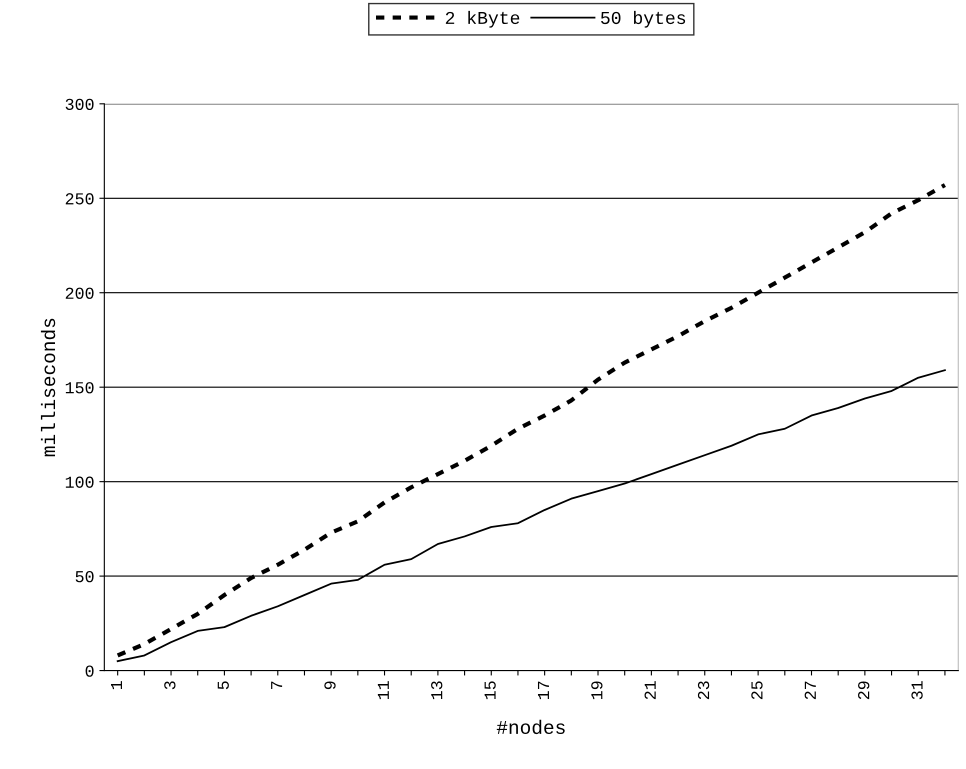 This screenshot has width=966, height=769. What do you see at coordinates (483, 19) in the screenshot?
I see `legend-label: 2 kByte` at bounding box center [483, 19].